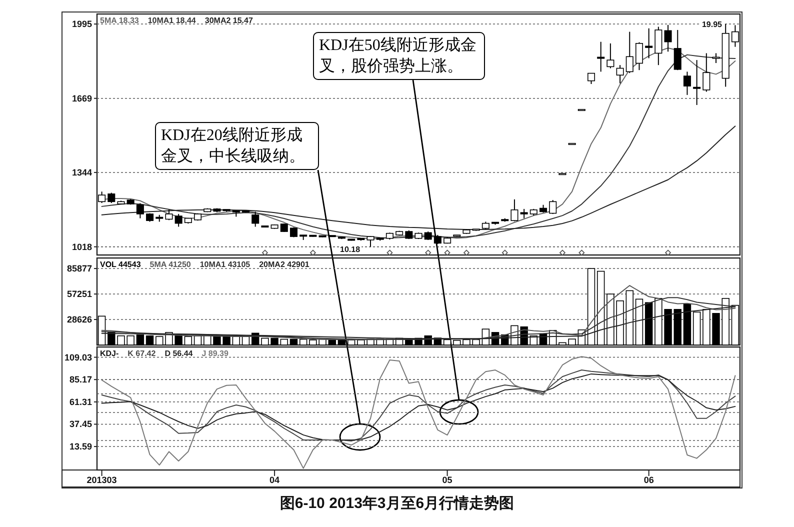  Describe the element at coordinates (80, 401) in the screenshot. I see `y-tick-label: 61.31` at that location.